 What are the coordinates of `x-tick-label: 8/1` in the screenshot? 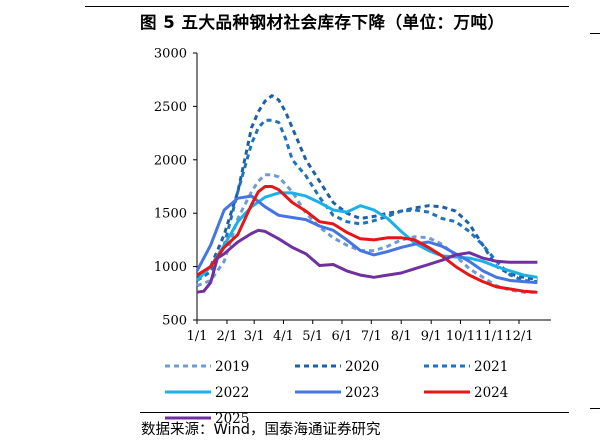 It's located at (401, 336).